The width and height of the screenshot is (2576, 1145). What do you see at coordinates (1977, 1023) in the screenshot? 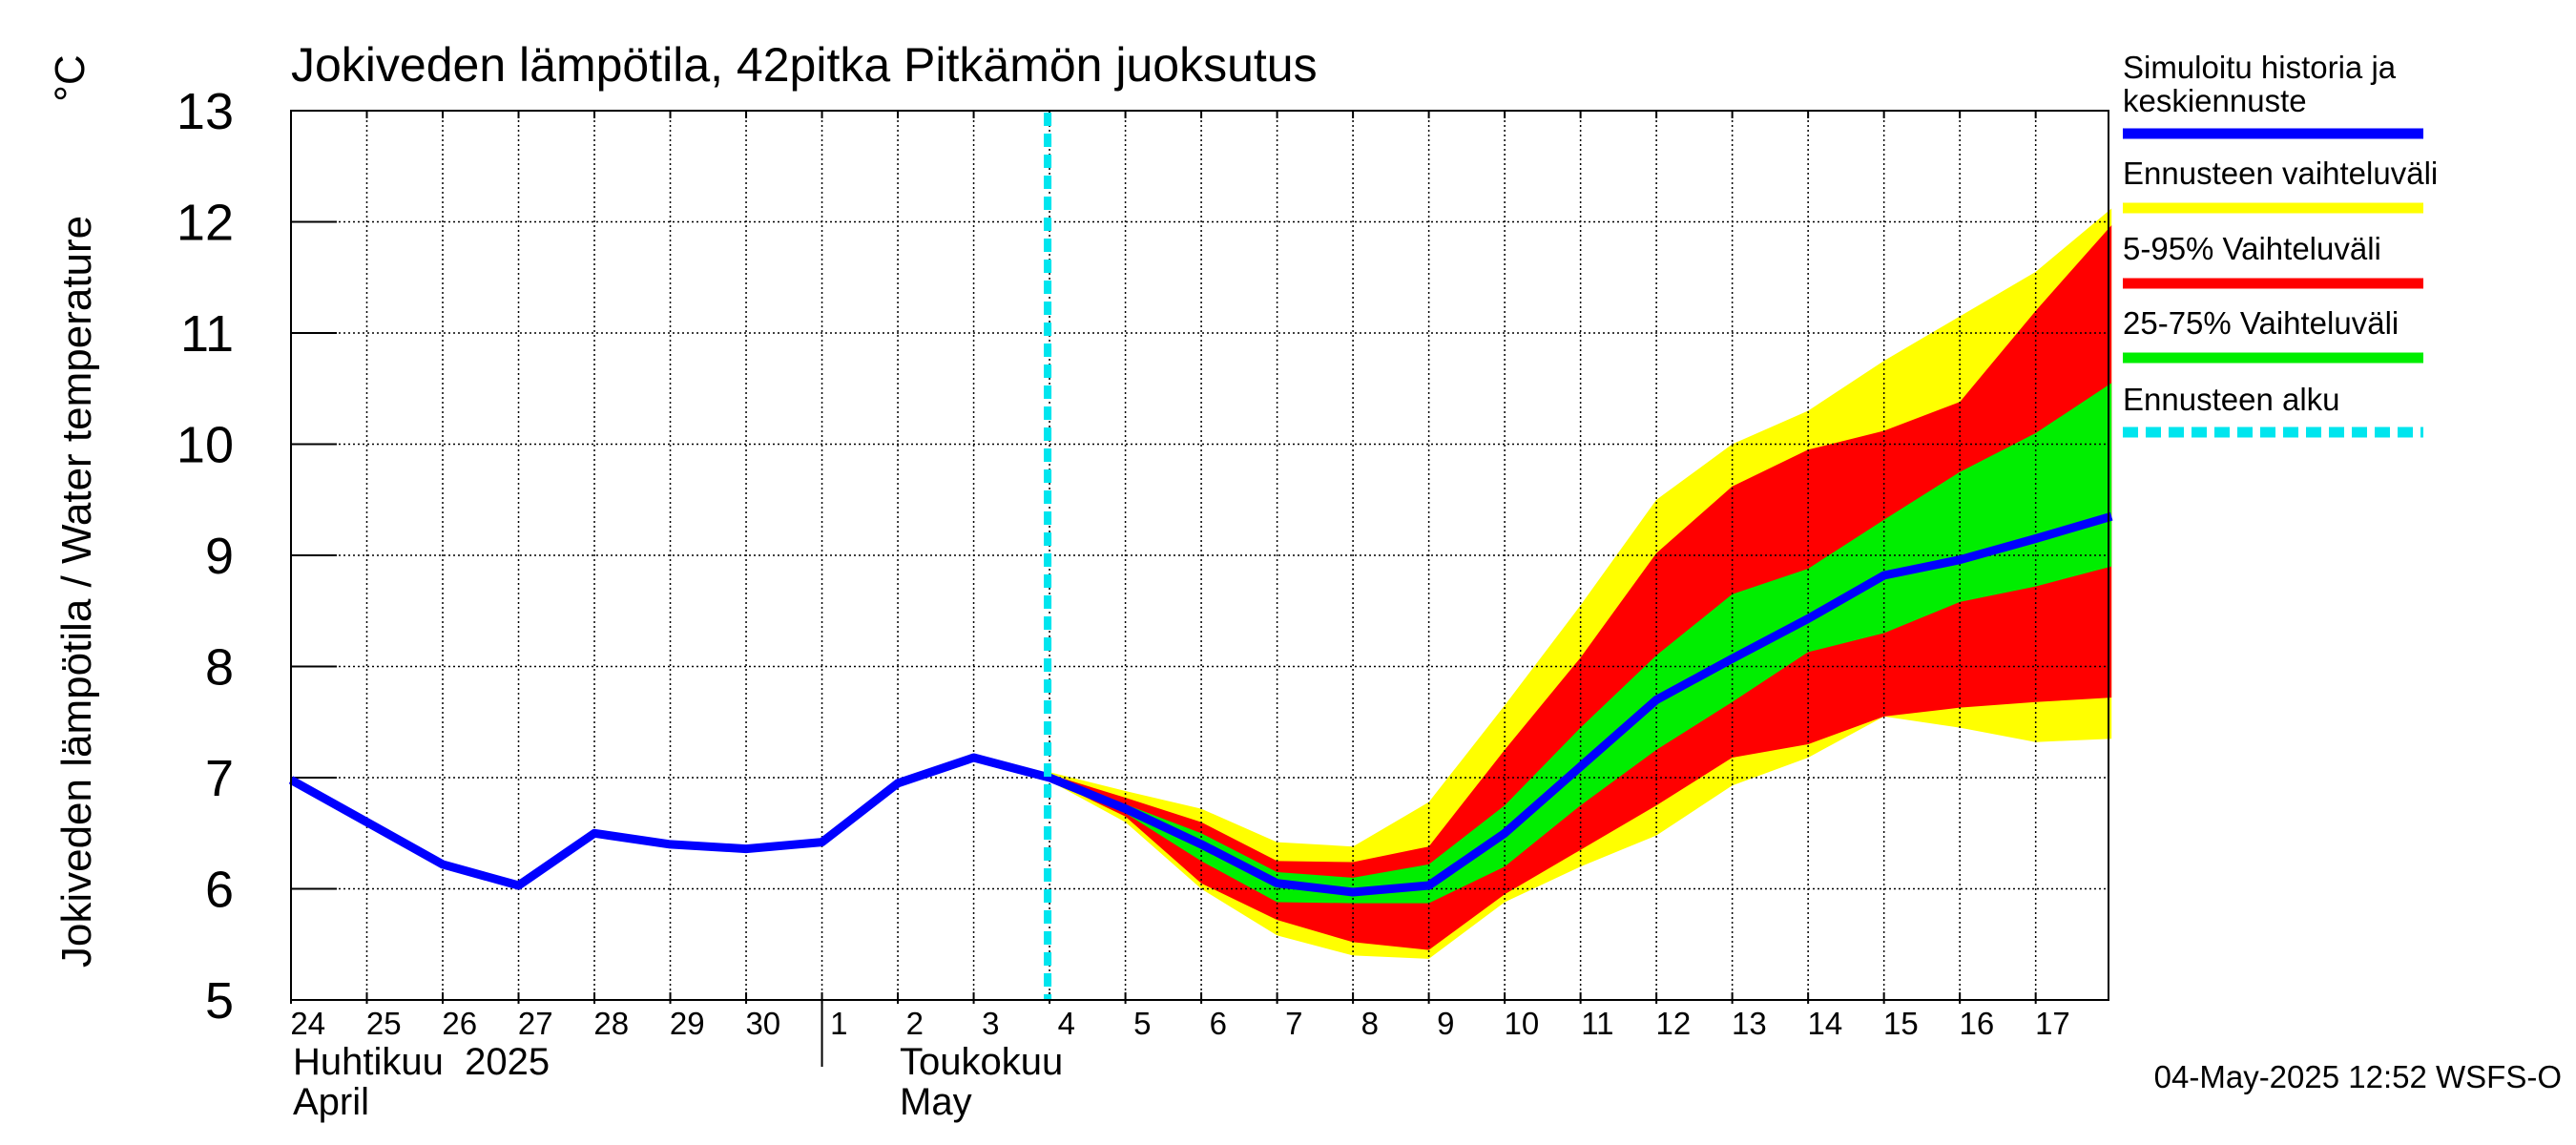
I see `x-tick-label: 16` at bounding box center [1977, 1023].